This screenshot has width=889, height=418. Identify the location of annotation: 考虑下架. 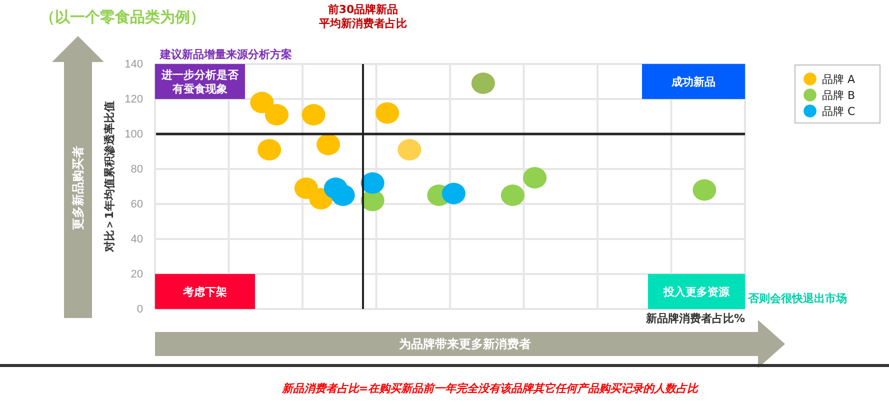
(204, 292).